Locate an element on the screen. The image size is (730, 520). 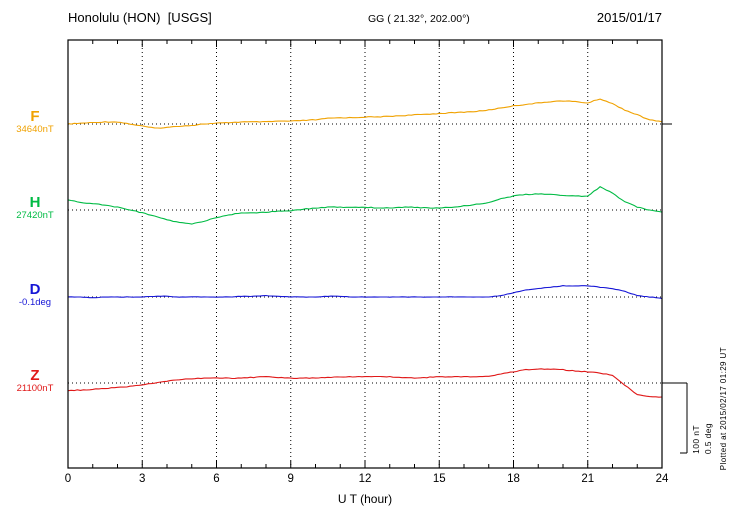
x-tick-label: 6 is located at coordinates (216, 479).